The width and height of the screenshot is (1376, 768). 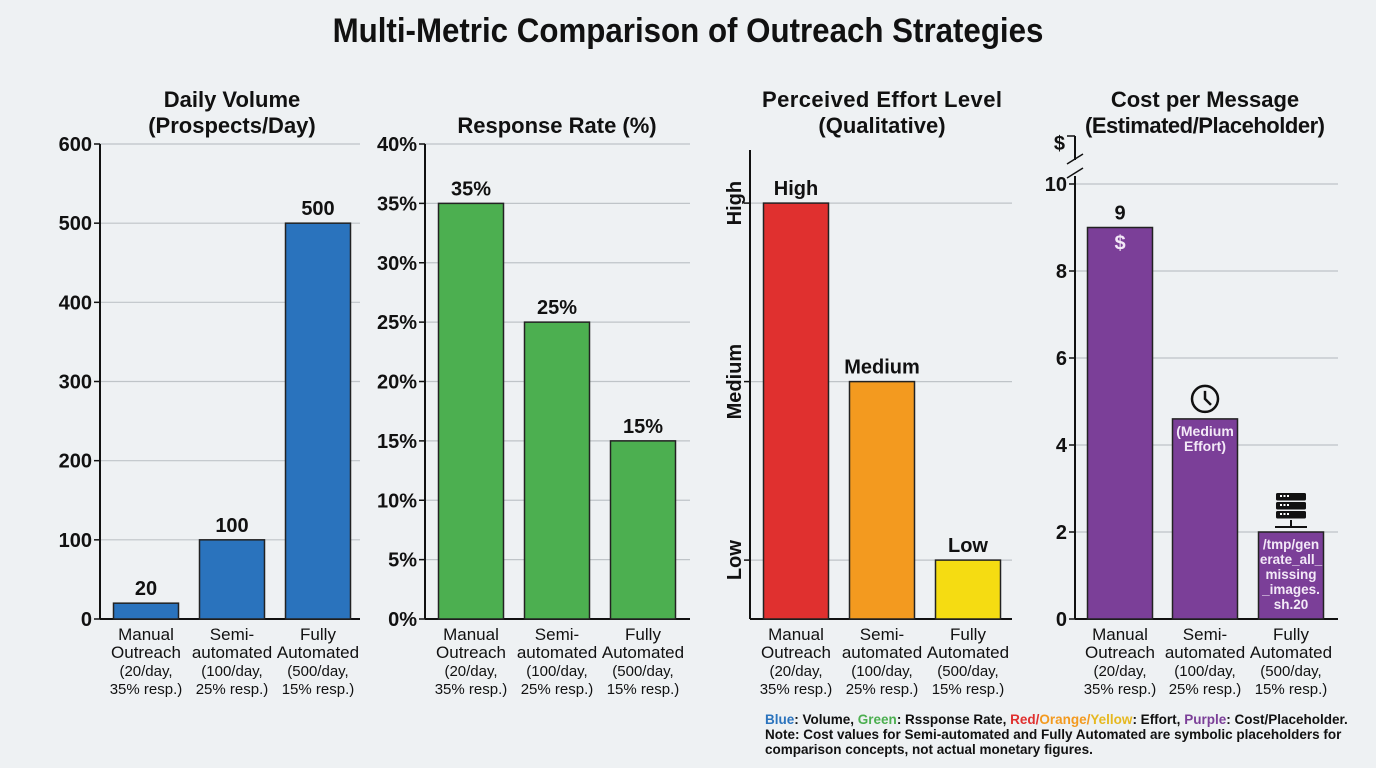 What do you see at coordinates (75, 383) in the screenshot?
I see `y-tick-label: 300` at bounding box center [75, 383].